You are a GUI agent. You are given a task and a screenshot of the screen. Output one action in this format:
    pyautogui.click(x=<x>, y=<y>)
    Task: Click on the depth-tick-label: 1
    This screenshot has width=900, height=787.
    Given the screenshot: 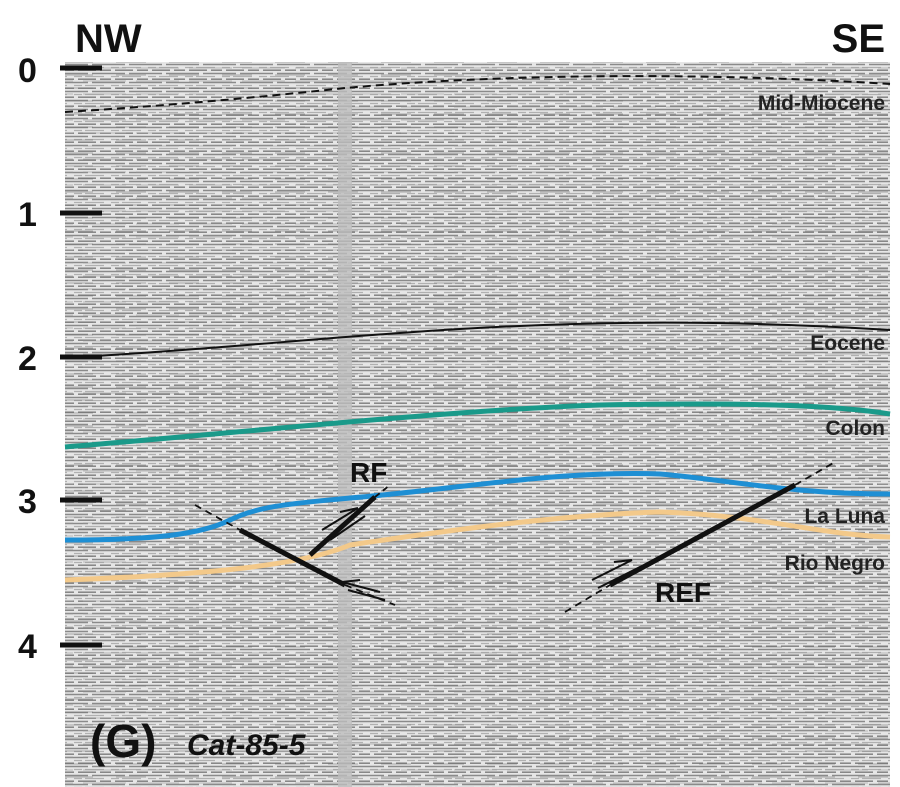 What is the action you would take?
    pyautogui.click(x=27, y=215)
    